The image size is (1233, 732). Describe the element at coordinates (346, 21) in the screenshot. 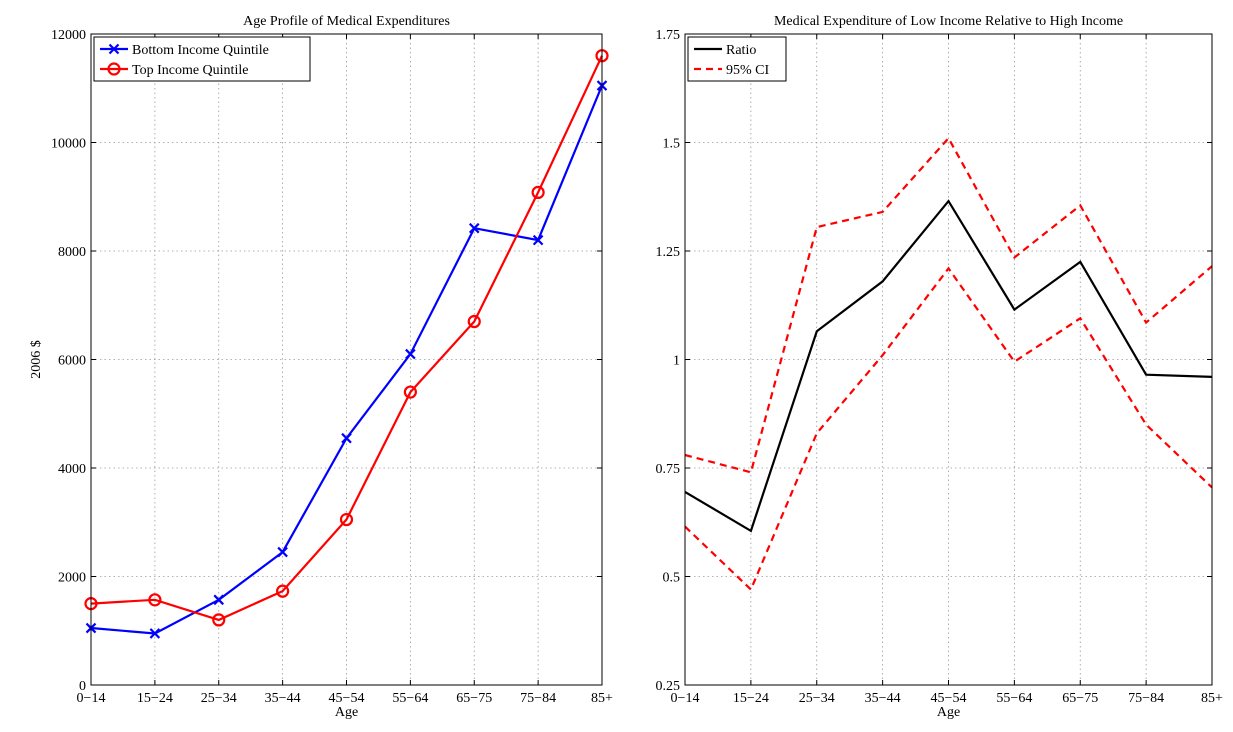

I see `chart-title: Age Profile of Medical Expenditures` at that location.